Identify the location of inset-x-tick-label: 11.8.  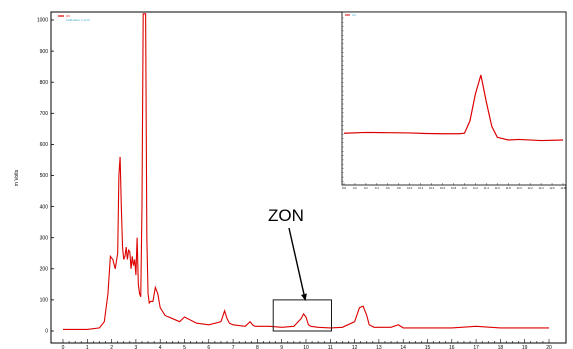
(508, 188).